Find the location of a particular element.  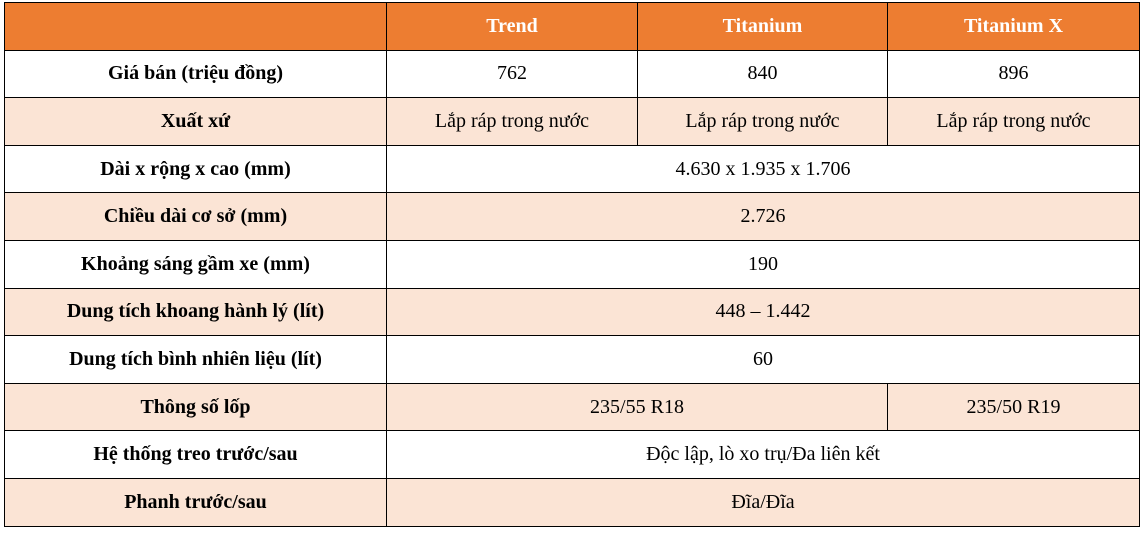

row-label: Hệ thống treo trước/sau is located at coordinates (195, 454).